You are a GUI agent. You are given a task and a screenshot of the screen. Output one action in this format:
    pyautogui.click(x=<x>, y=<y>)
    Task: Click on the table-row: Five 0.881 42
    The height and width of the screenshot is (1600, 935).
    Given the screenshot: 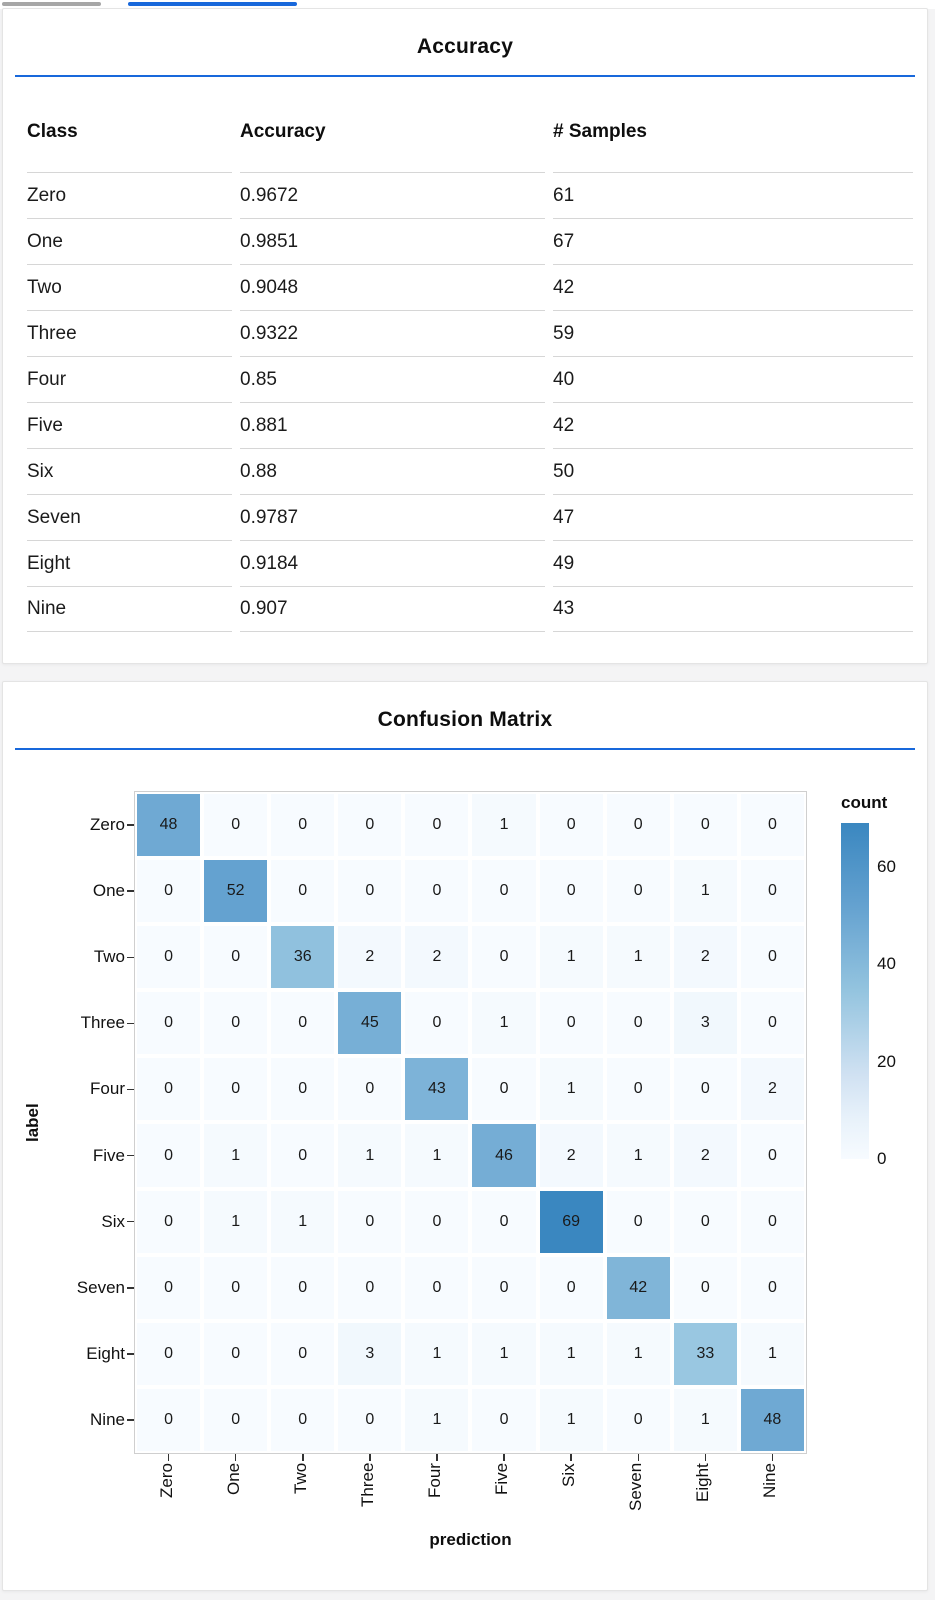 What is the action you would take?
    pyautogui.click(x=470, y=425)
    